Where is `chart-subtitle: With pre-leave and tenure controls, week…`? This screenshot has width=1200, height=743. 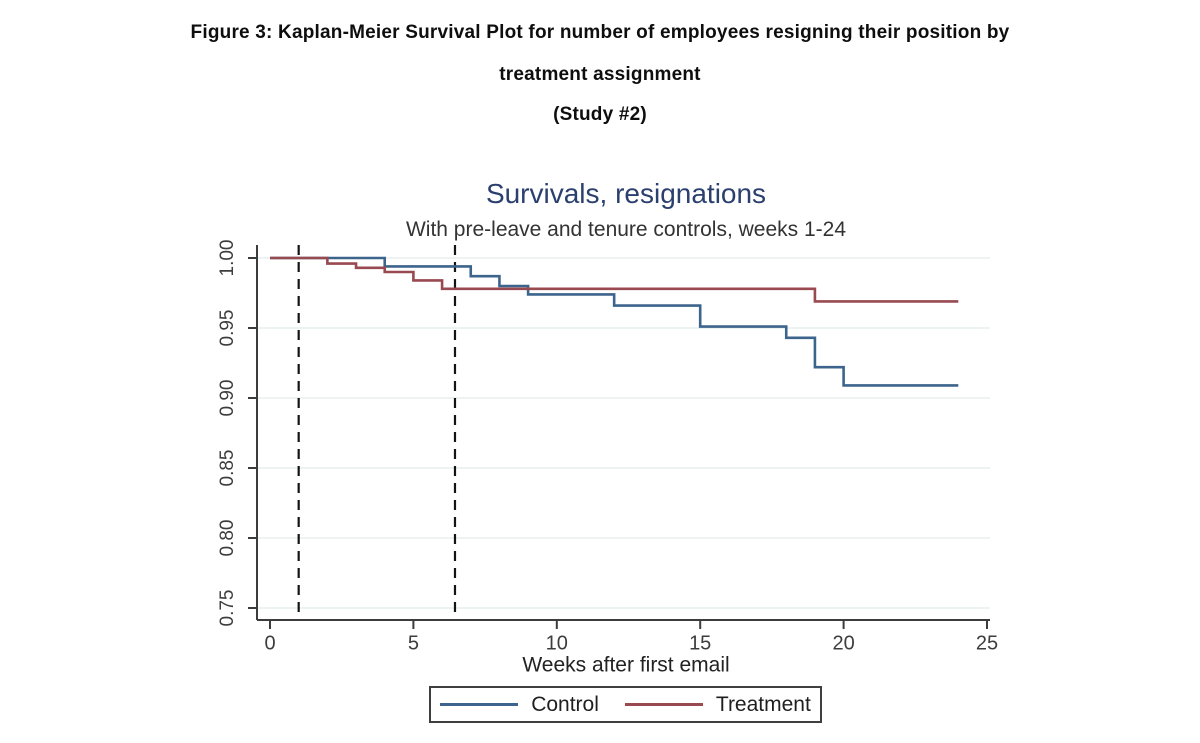 chart-subtitle: With pre-leave and tenure controls, week… is located at coordinates (626, 229).